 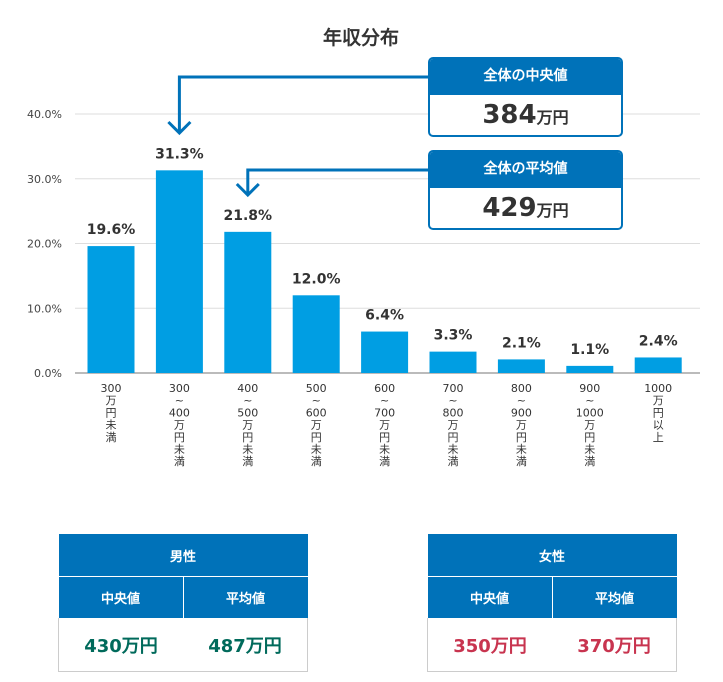 I want to click on female-title: 女性, so click(x=552, y=555).